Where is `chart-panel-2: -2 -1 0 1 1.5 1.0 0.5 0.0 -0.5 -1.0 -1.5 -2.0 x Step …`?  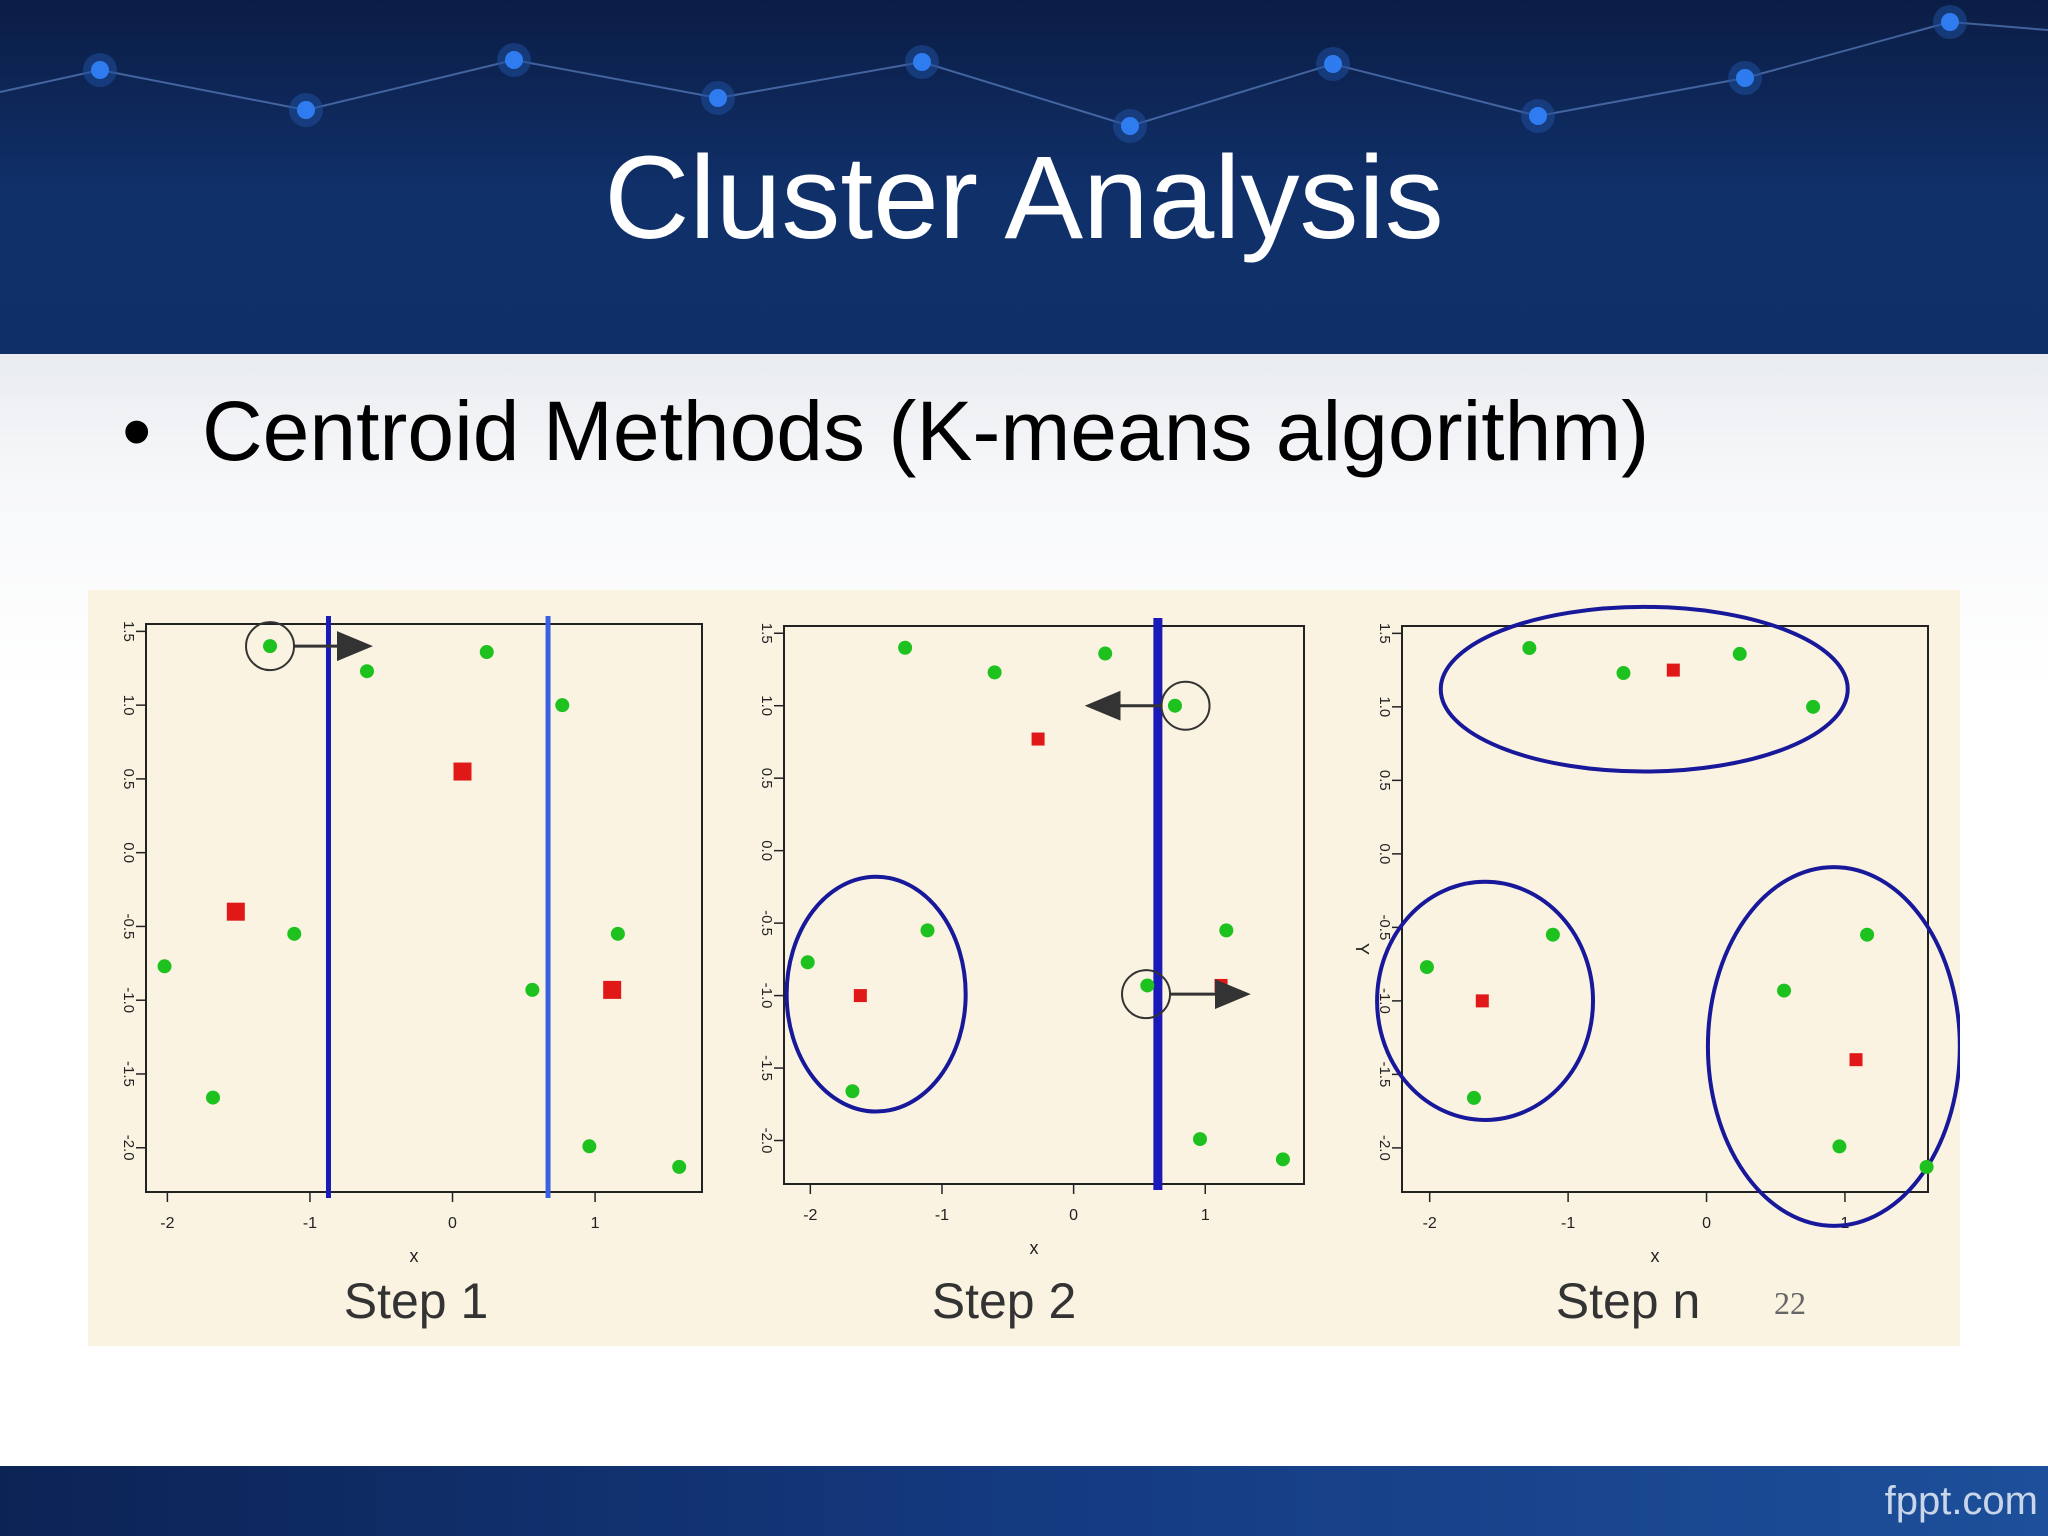 chart-panel-2: -2 -1 0 1 1.5 1.0 0.5 0.0 -0.5 -1.0 -1.5 -2.0 x Step … is located at coordinates (1031, 973).